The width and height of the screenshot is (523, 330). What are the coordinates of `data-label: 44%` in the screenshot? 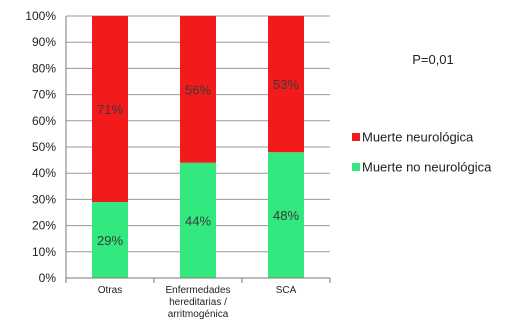 It's located at (198, 220).